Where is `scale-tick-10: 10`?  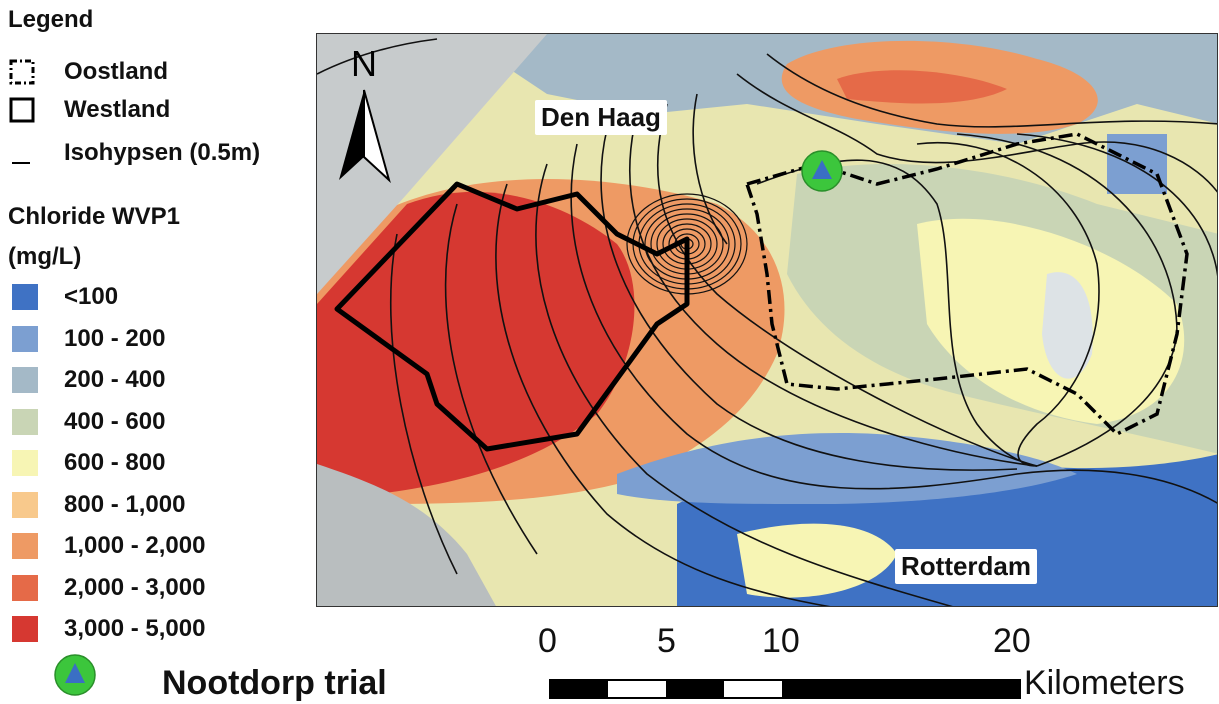 scale-tick-10: 10 is located at coordinates (781, 641).